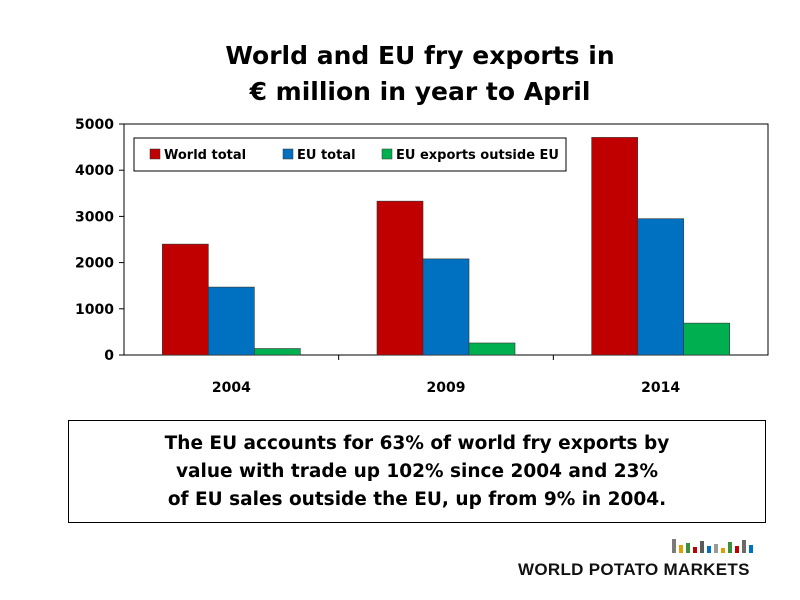 The height and width of the screenshot is (600, 800). What do you see at coordinates (446, 307) in the screenshot?
I see `bar-2009-eu-total` at bounding box center [446, 307].